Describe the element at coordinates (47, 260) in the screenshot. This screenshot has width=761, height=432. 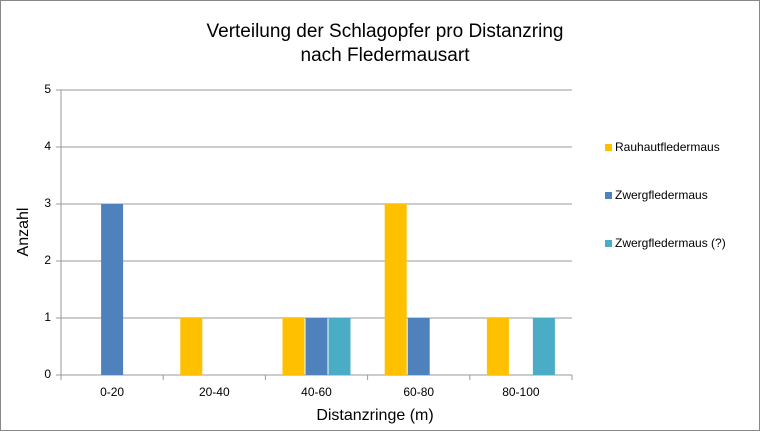
I see `y-tick-label: 2` at that location.